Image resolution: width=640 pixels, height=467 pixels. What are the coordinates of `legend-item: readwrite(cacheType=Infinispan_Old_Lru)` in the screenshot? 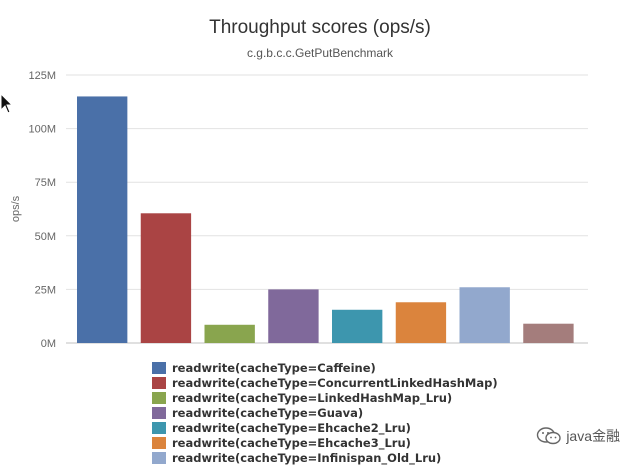 It's located at (362, 457).